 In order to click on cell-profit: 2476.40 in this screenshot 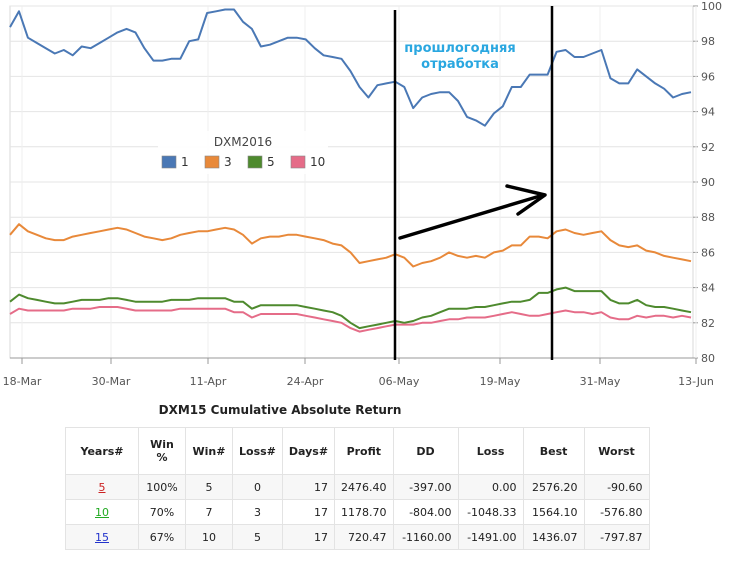, I will do `click(364, 487)`.